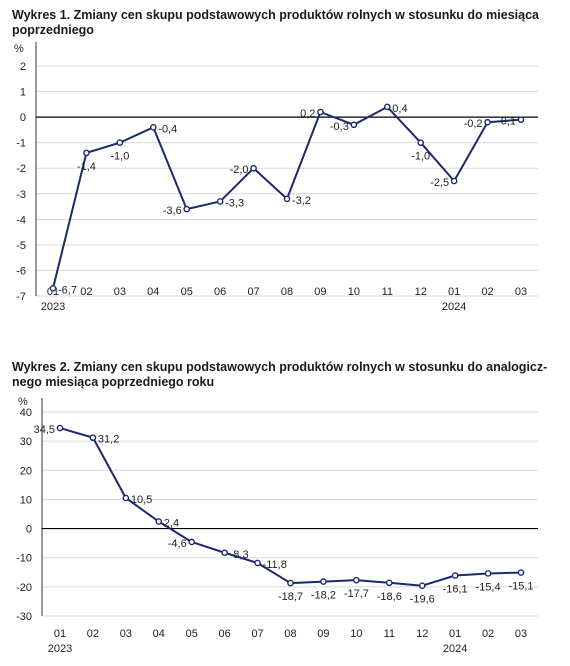 This screenshot has width=570, height=666. I want to click on chart2-year-label: 2024, so click(455, 649).